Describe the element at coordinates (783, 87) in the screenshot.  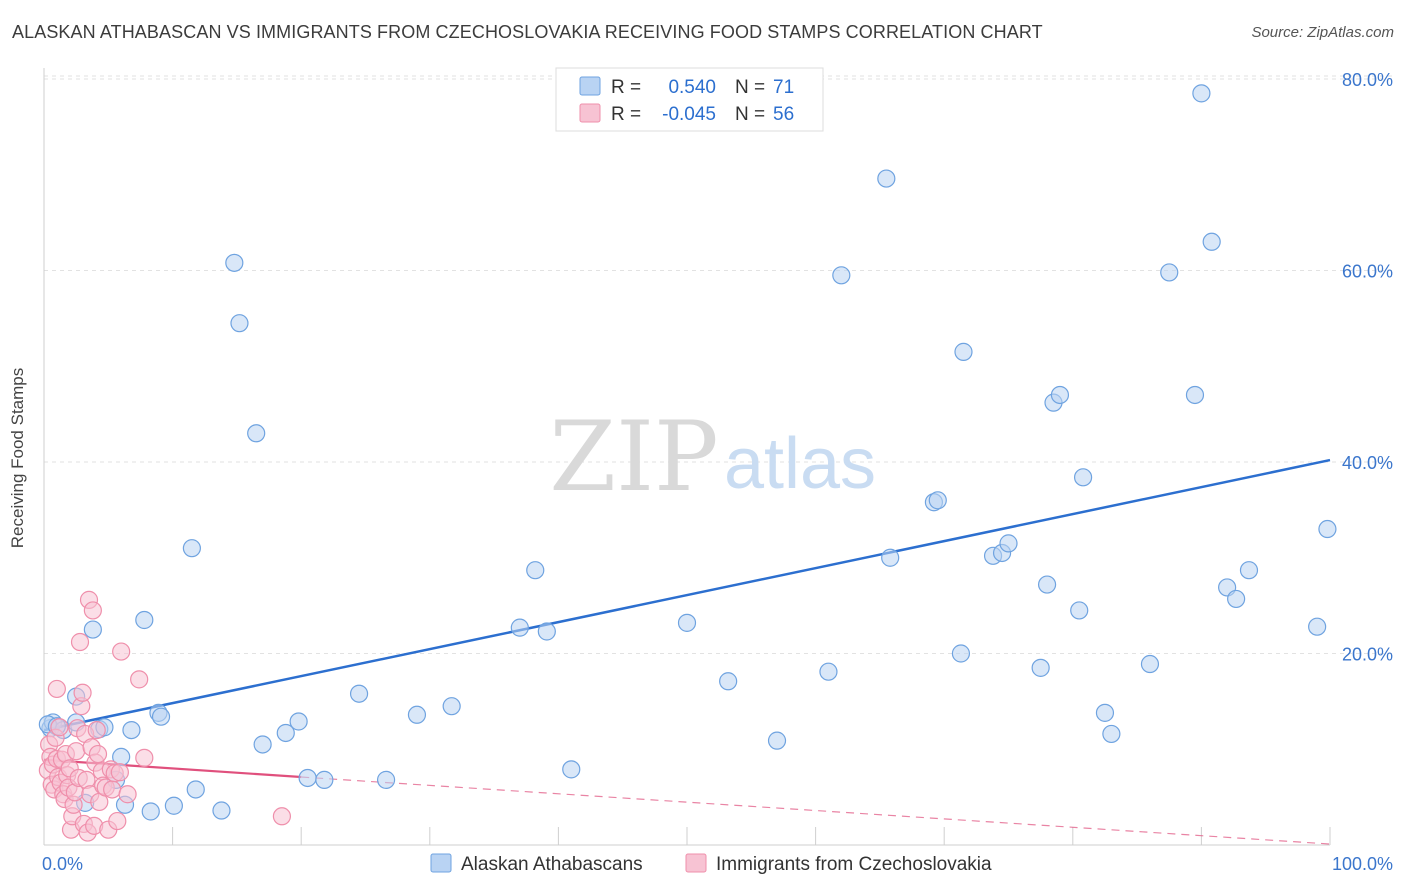
I see `stats-n-value-blue: 71` at that location.